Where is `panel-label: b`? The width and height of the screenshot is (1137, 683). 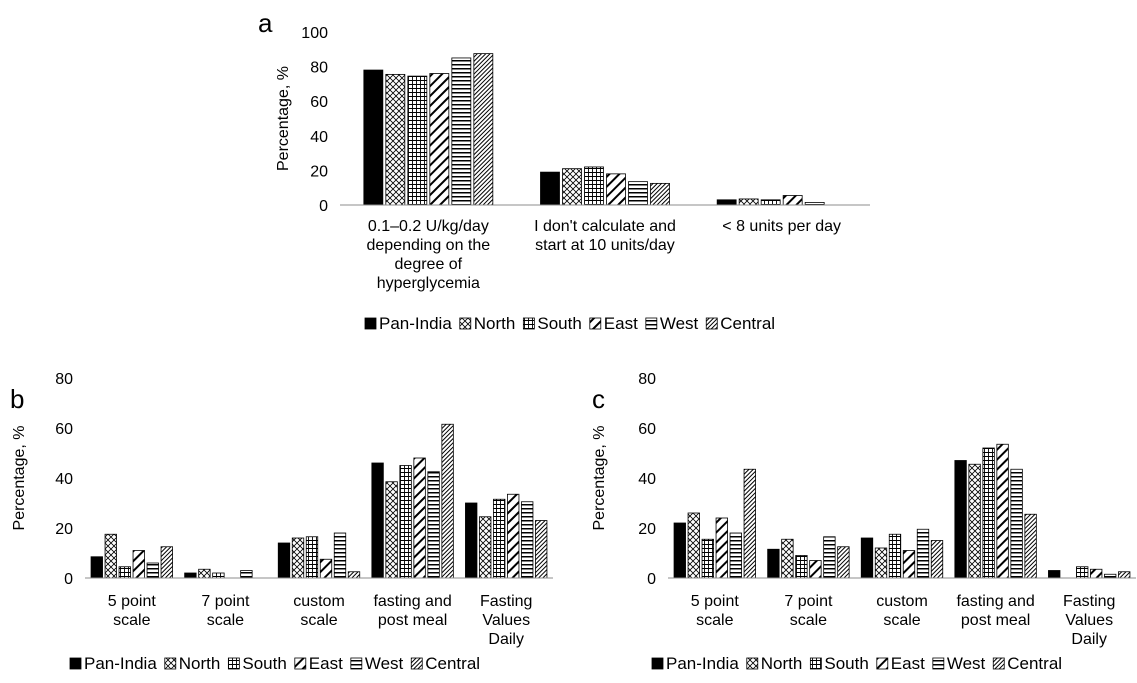 panel-label: b is located at coordinates (17, 399).